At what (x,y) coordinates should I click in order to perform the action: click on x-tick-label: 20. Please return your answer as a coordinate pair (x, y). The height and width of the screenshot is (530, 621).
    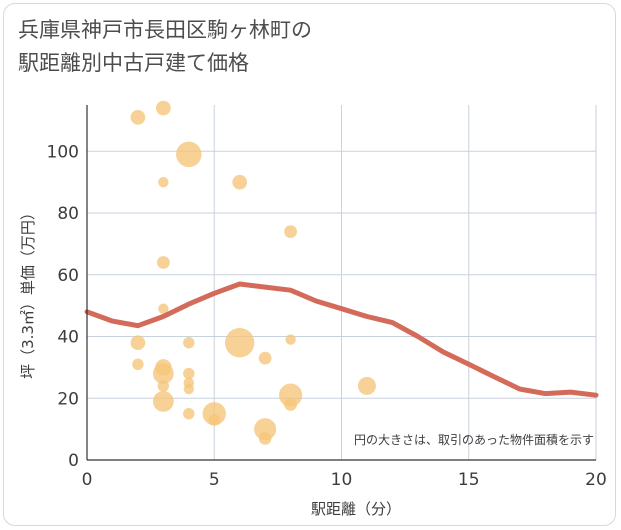
    Looking at the image, I should click on (596, 480).